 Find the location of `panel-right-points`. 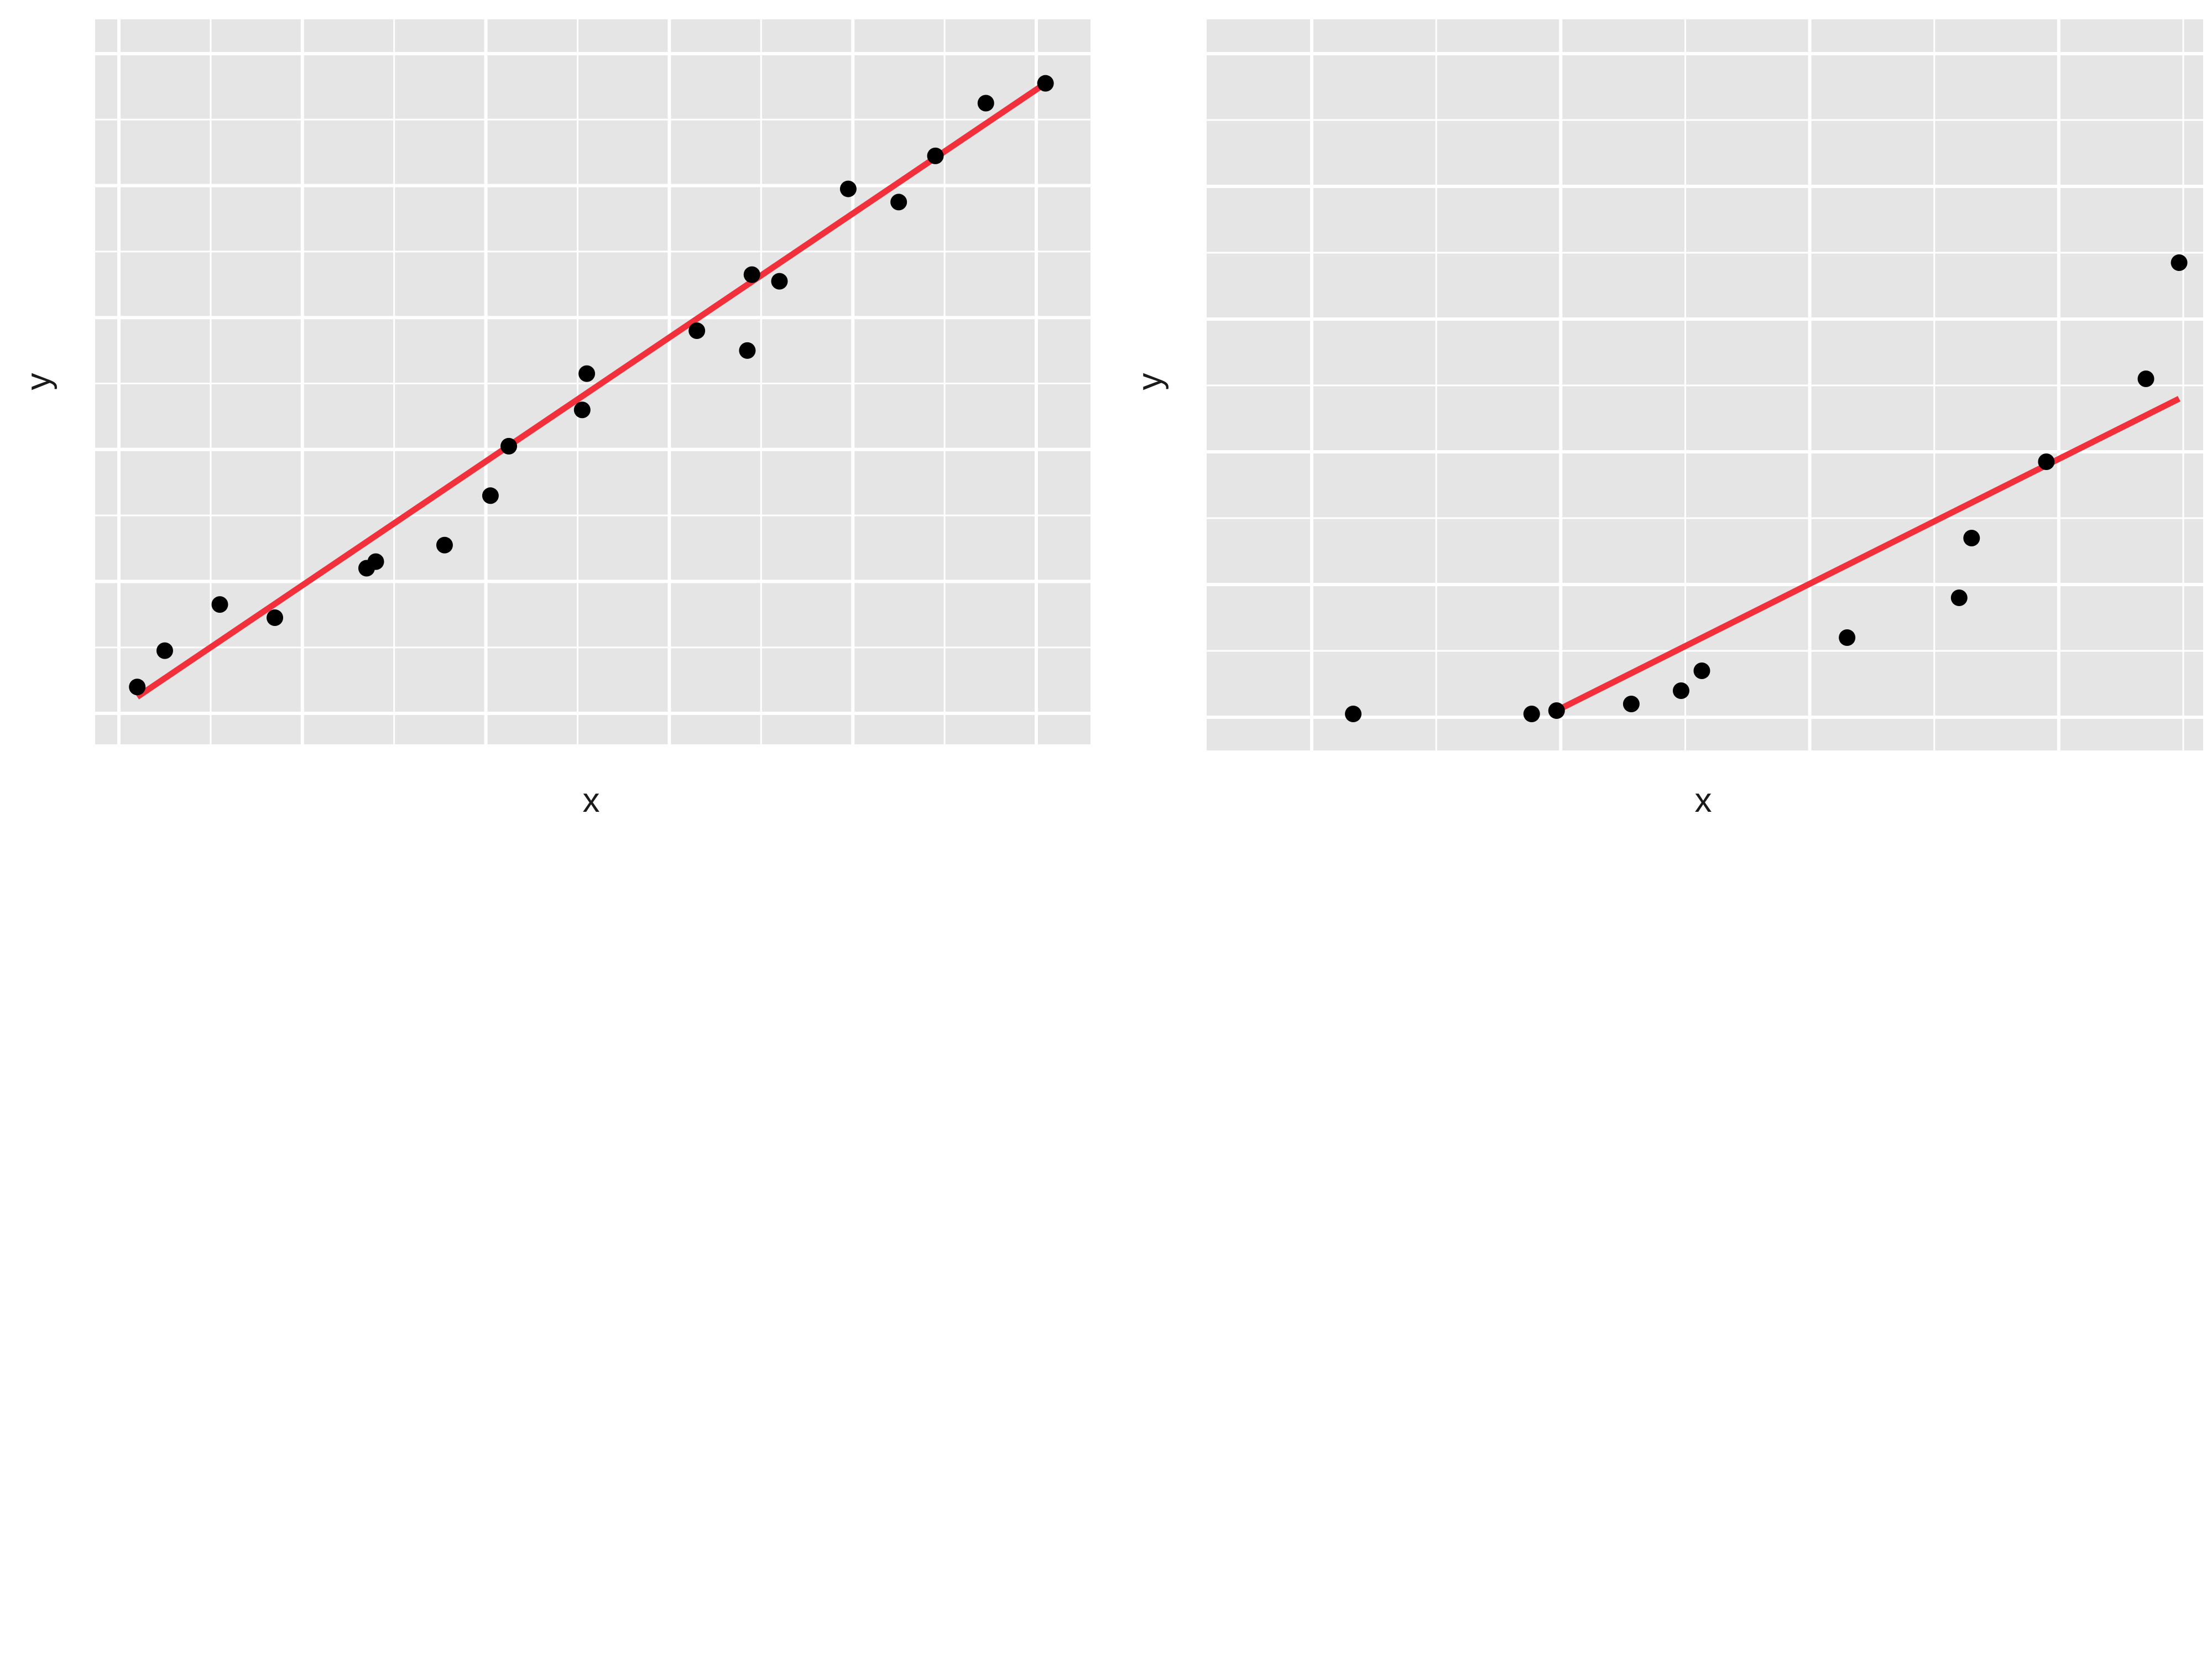

panel-right-points is located at coordinates (1767, 488).